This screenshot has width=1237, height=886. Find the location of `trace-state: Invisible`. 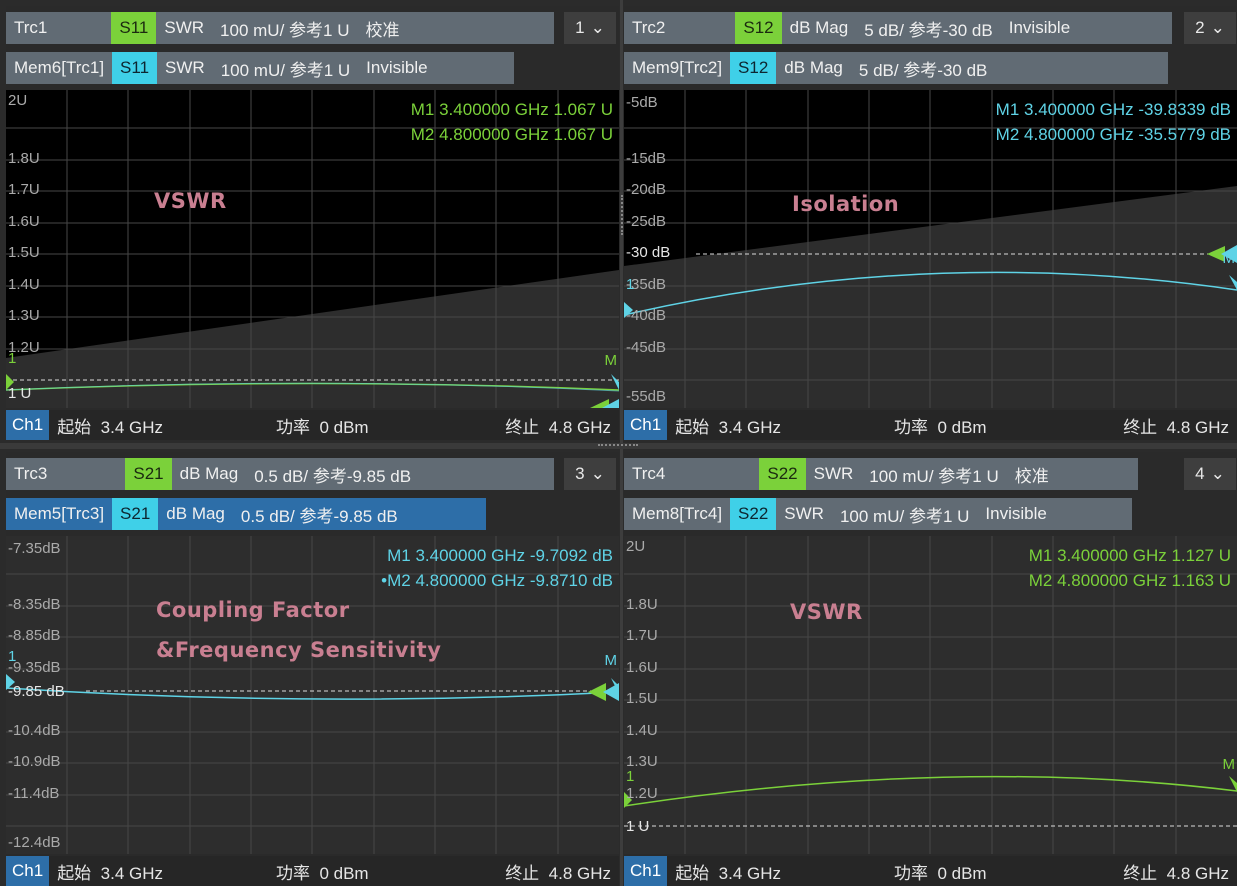

trace-state: Invisible is located at coordinates (1039, 27).